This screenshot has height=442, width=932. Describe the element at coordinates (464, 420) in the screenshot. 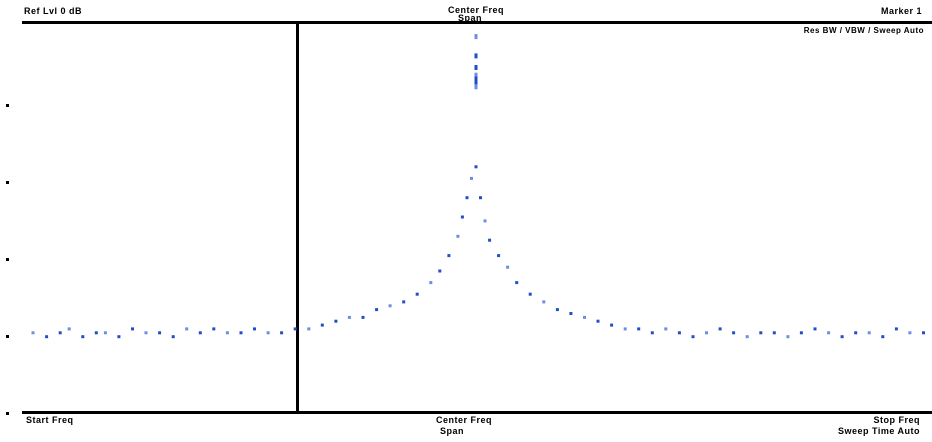

I see `footer-center-label: Center Freq` at that location.